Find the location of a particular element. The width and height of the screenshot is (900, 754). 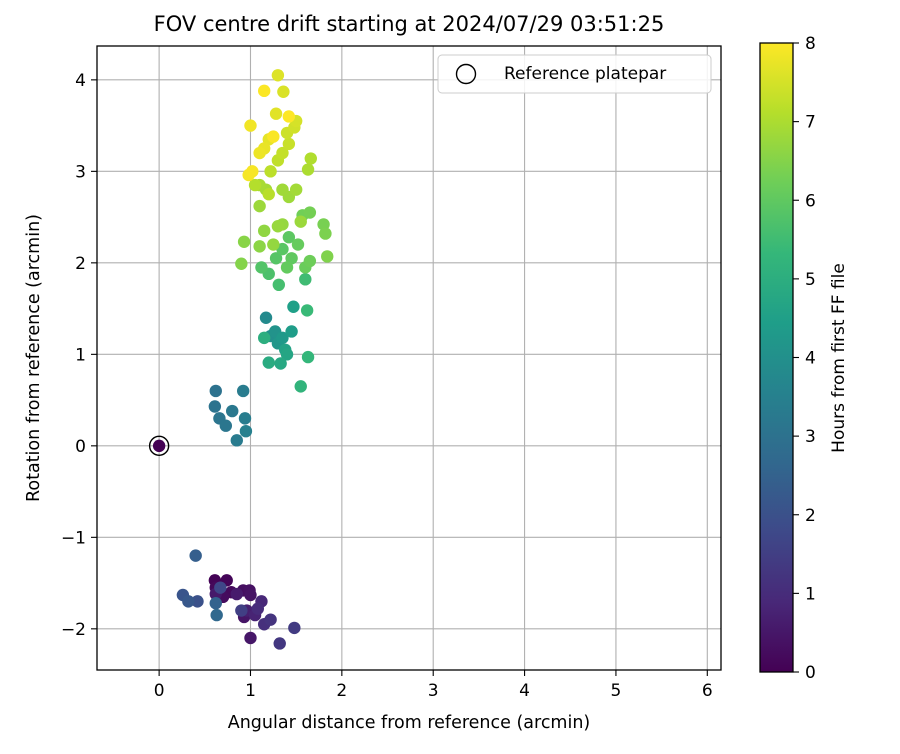

reference-ring is located at coordinates (159, 446).